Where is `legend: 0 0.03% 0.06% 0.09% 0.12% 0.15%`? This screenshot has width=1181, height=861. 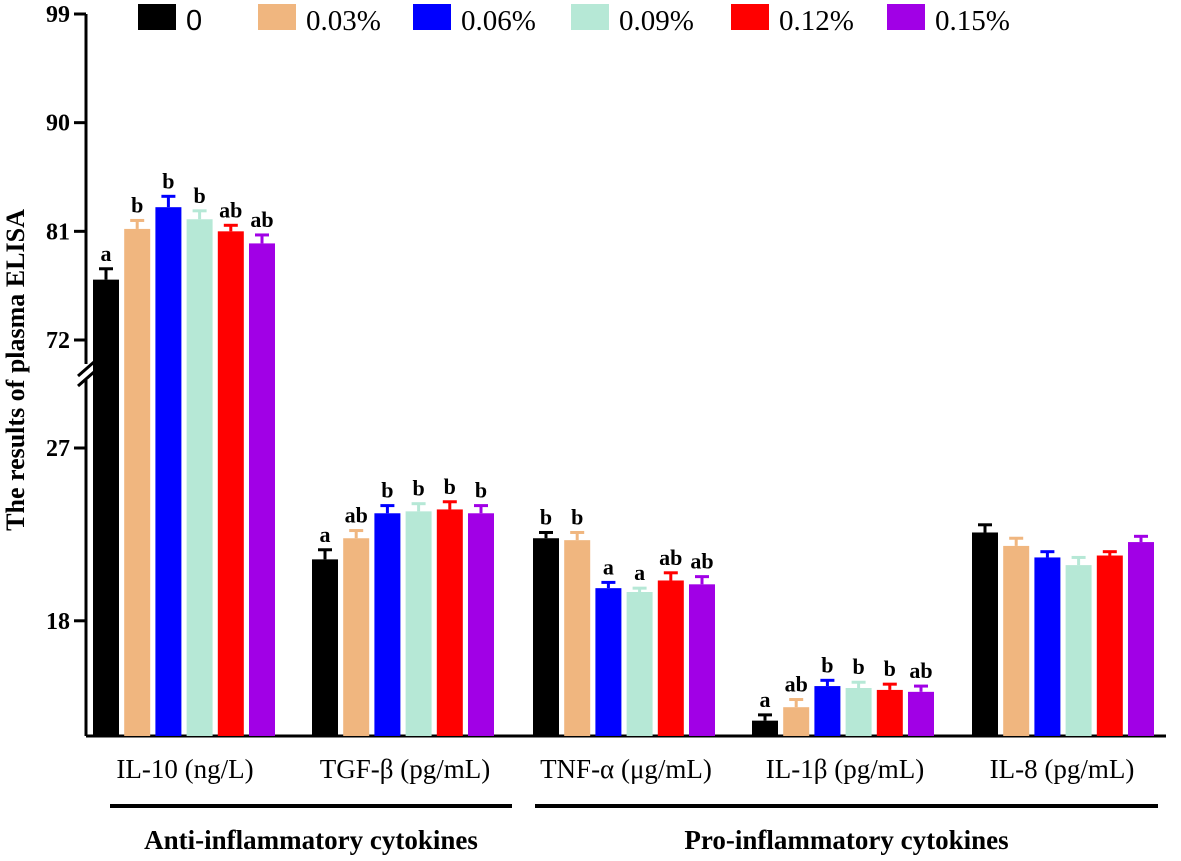 legend: 0 0.03% 0.06% 0.09% 0.12% 0.15% is located at coordinates (574, 20).